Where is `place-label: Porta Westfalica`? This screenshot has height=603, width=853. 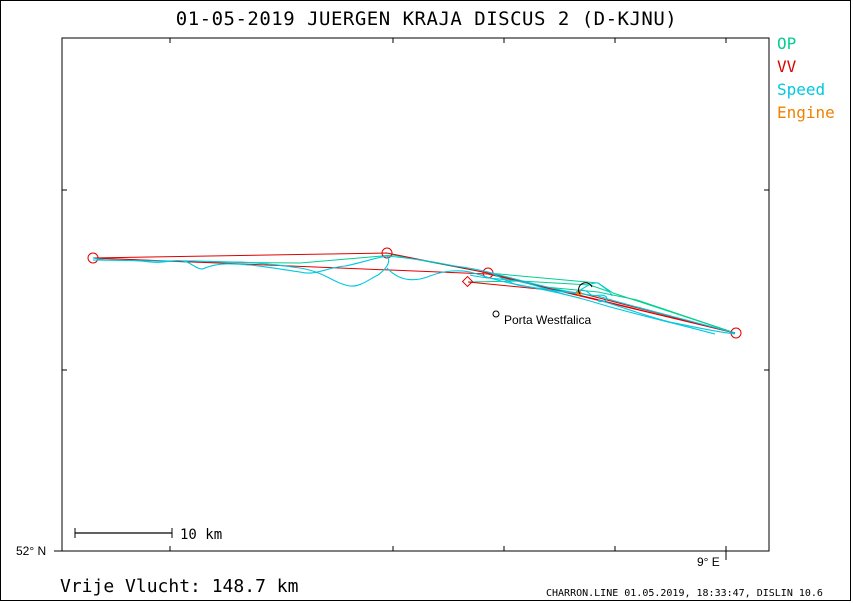
place-label: Porta Westfalica is located at coordinates (547, 320).